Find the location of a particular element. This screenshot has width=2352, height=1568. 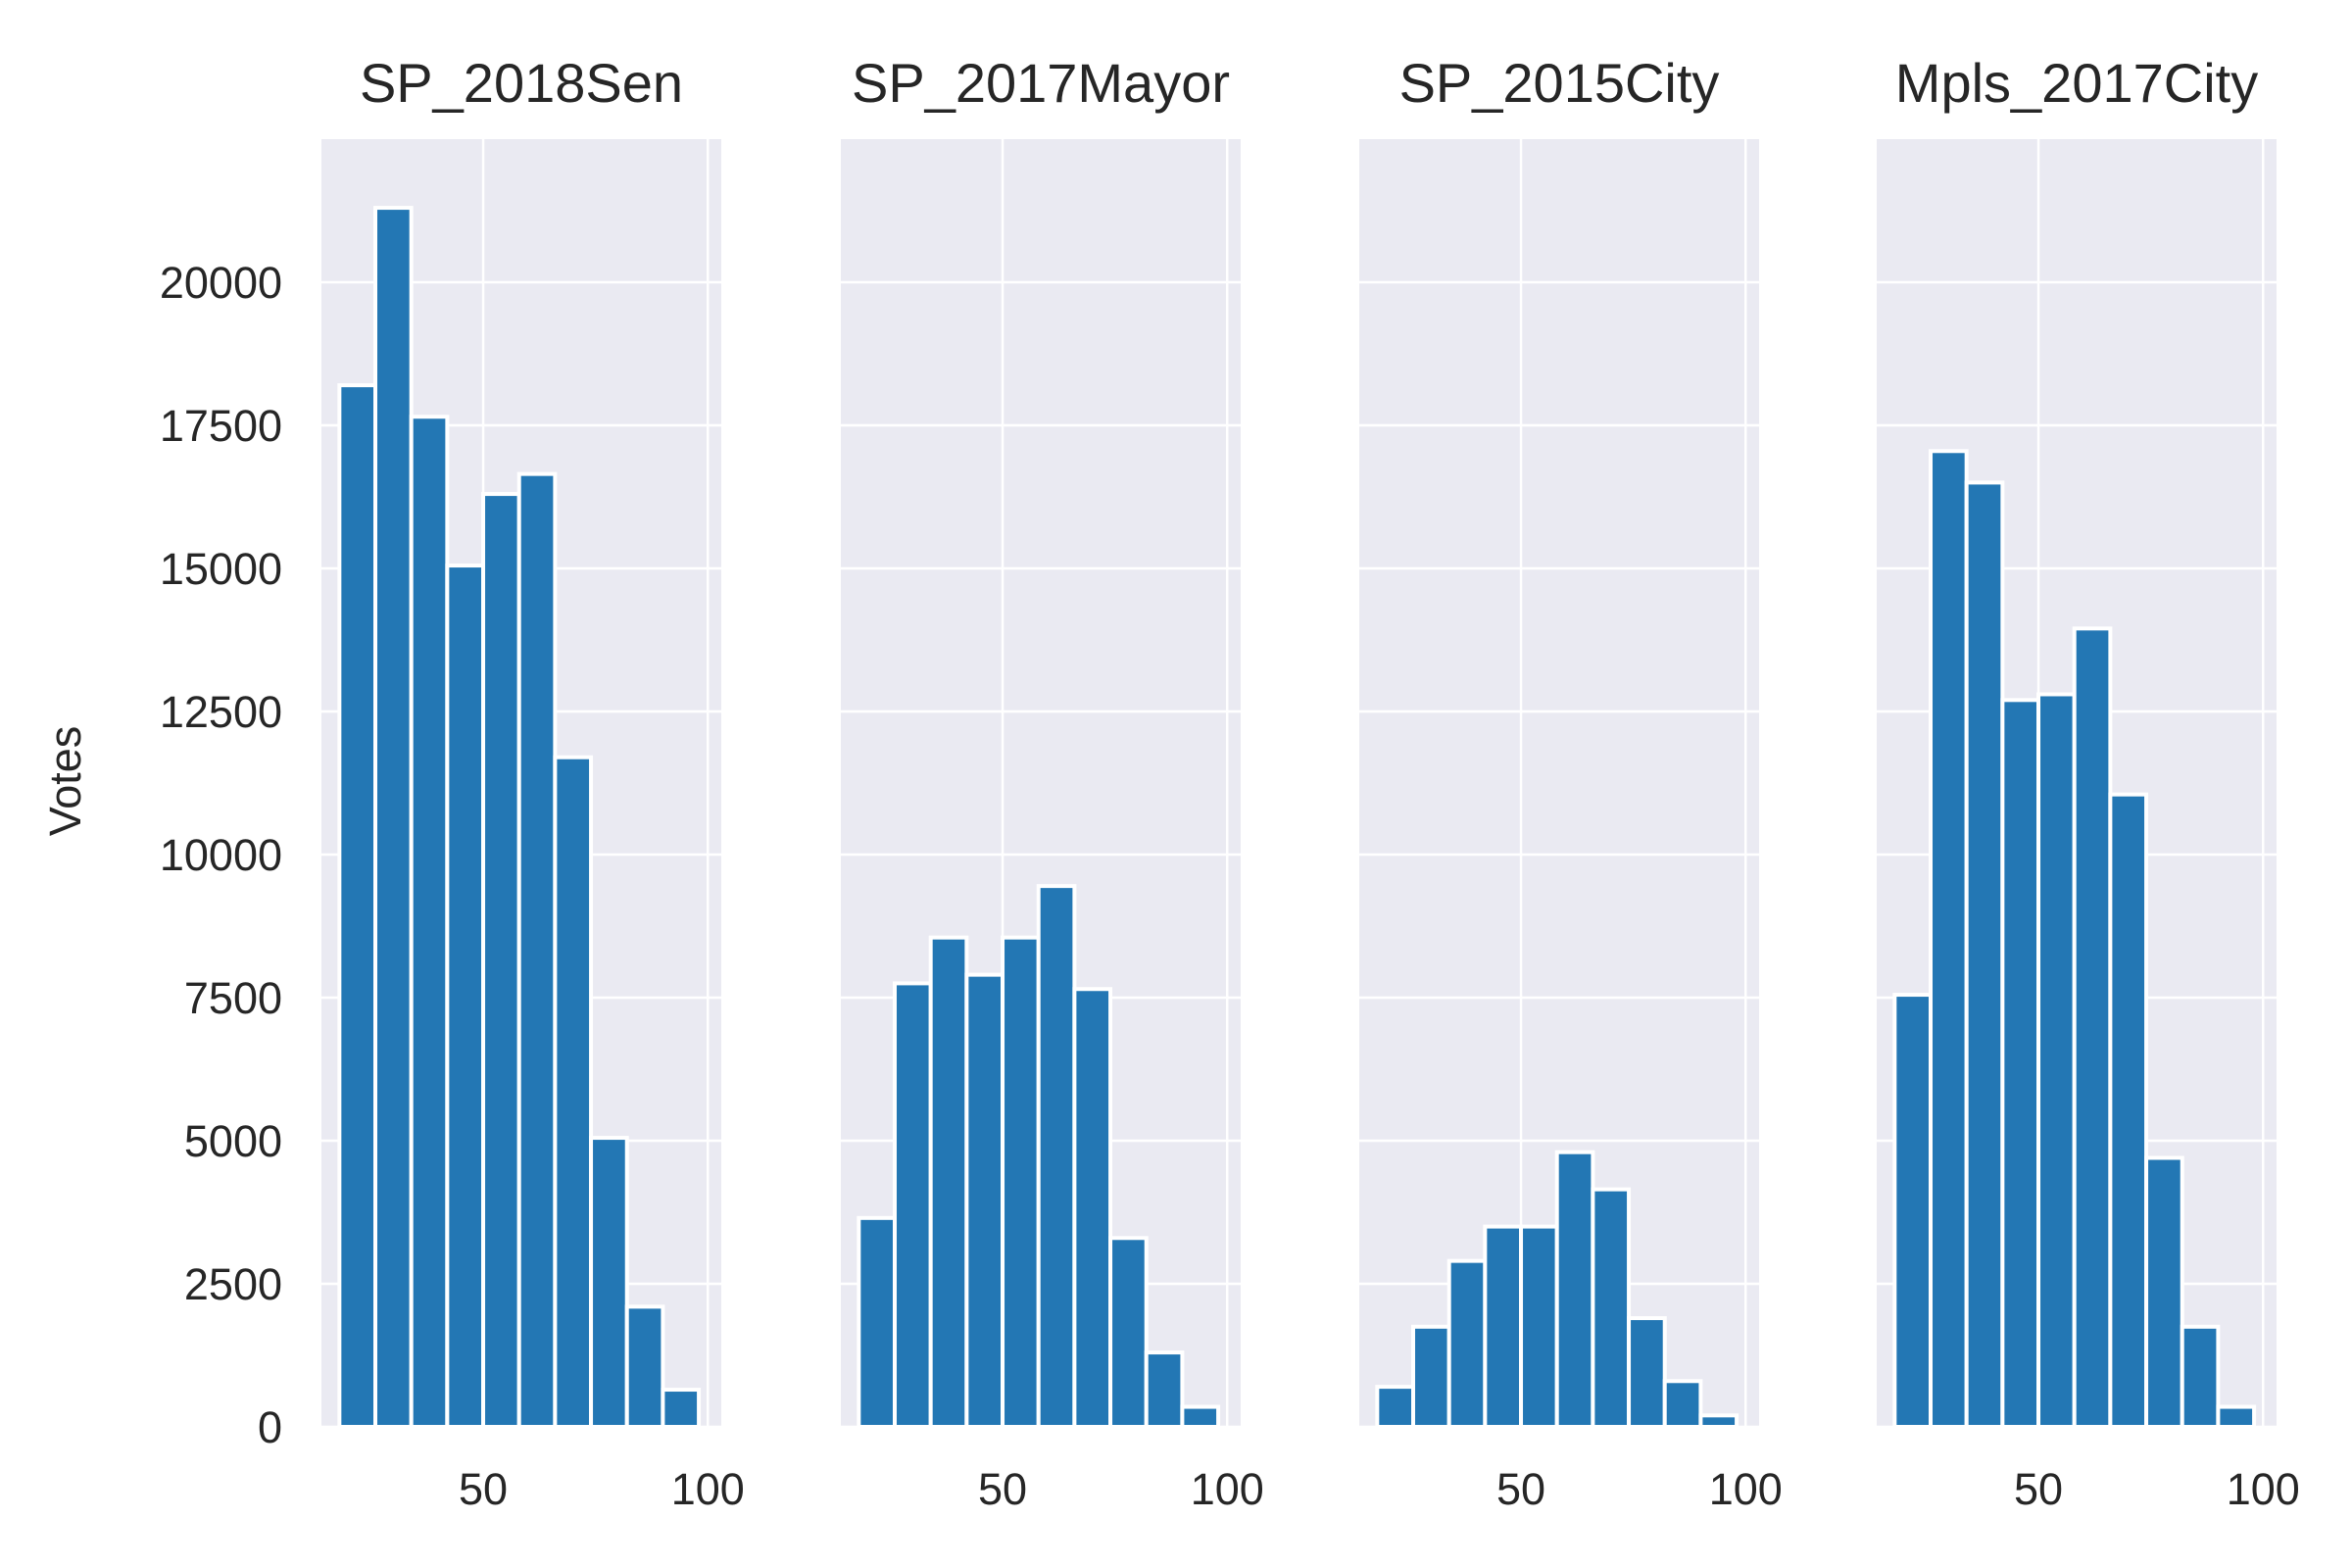

y-tick-label: 5000 is located at coordinates (233, 1141).